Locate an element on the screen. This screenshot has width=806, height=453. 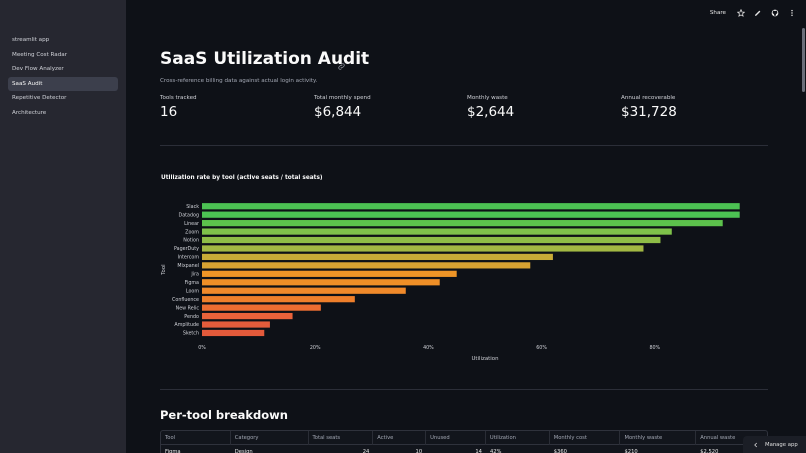
column-header-active: Active is located at coordinates (400, 438).